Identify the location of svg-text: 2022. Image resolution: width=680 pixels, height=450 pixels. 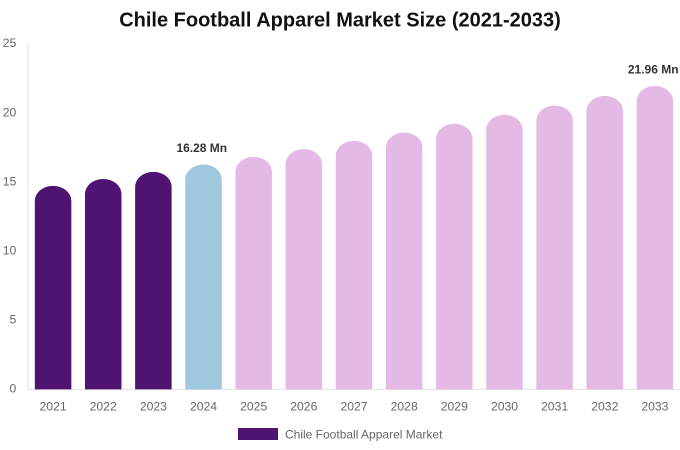
(103, 406).